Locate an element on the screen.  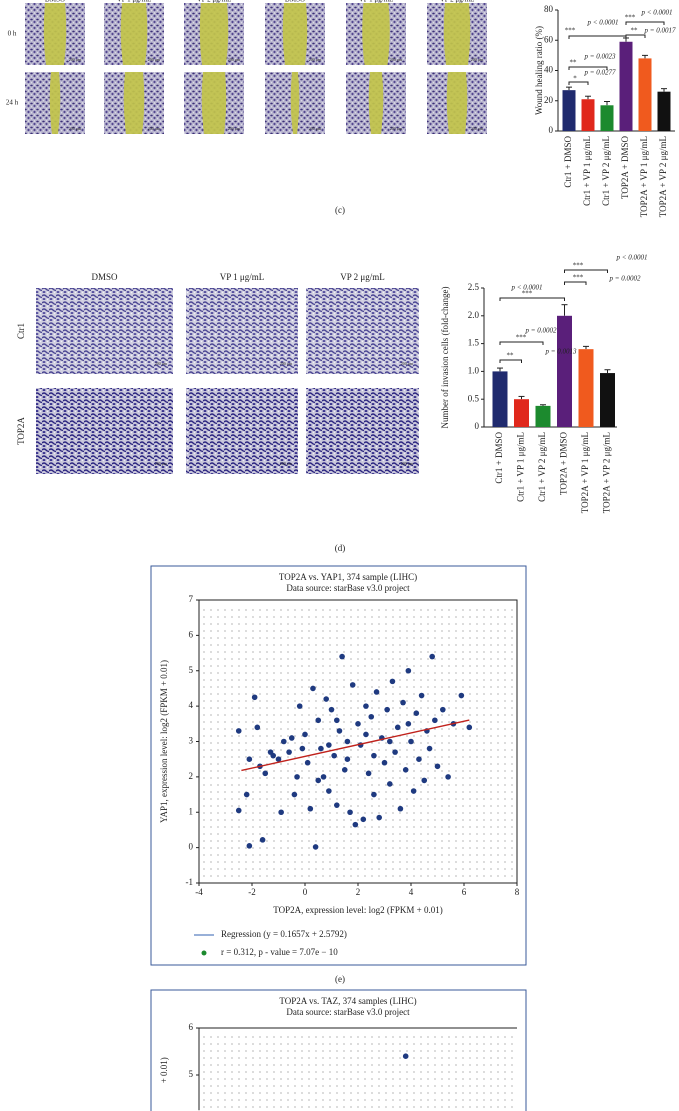
row-label: Ctr1 is located at coordinates (21, 331).